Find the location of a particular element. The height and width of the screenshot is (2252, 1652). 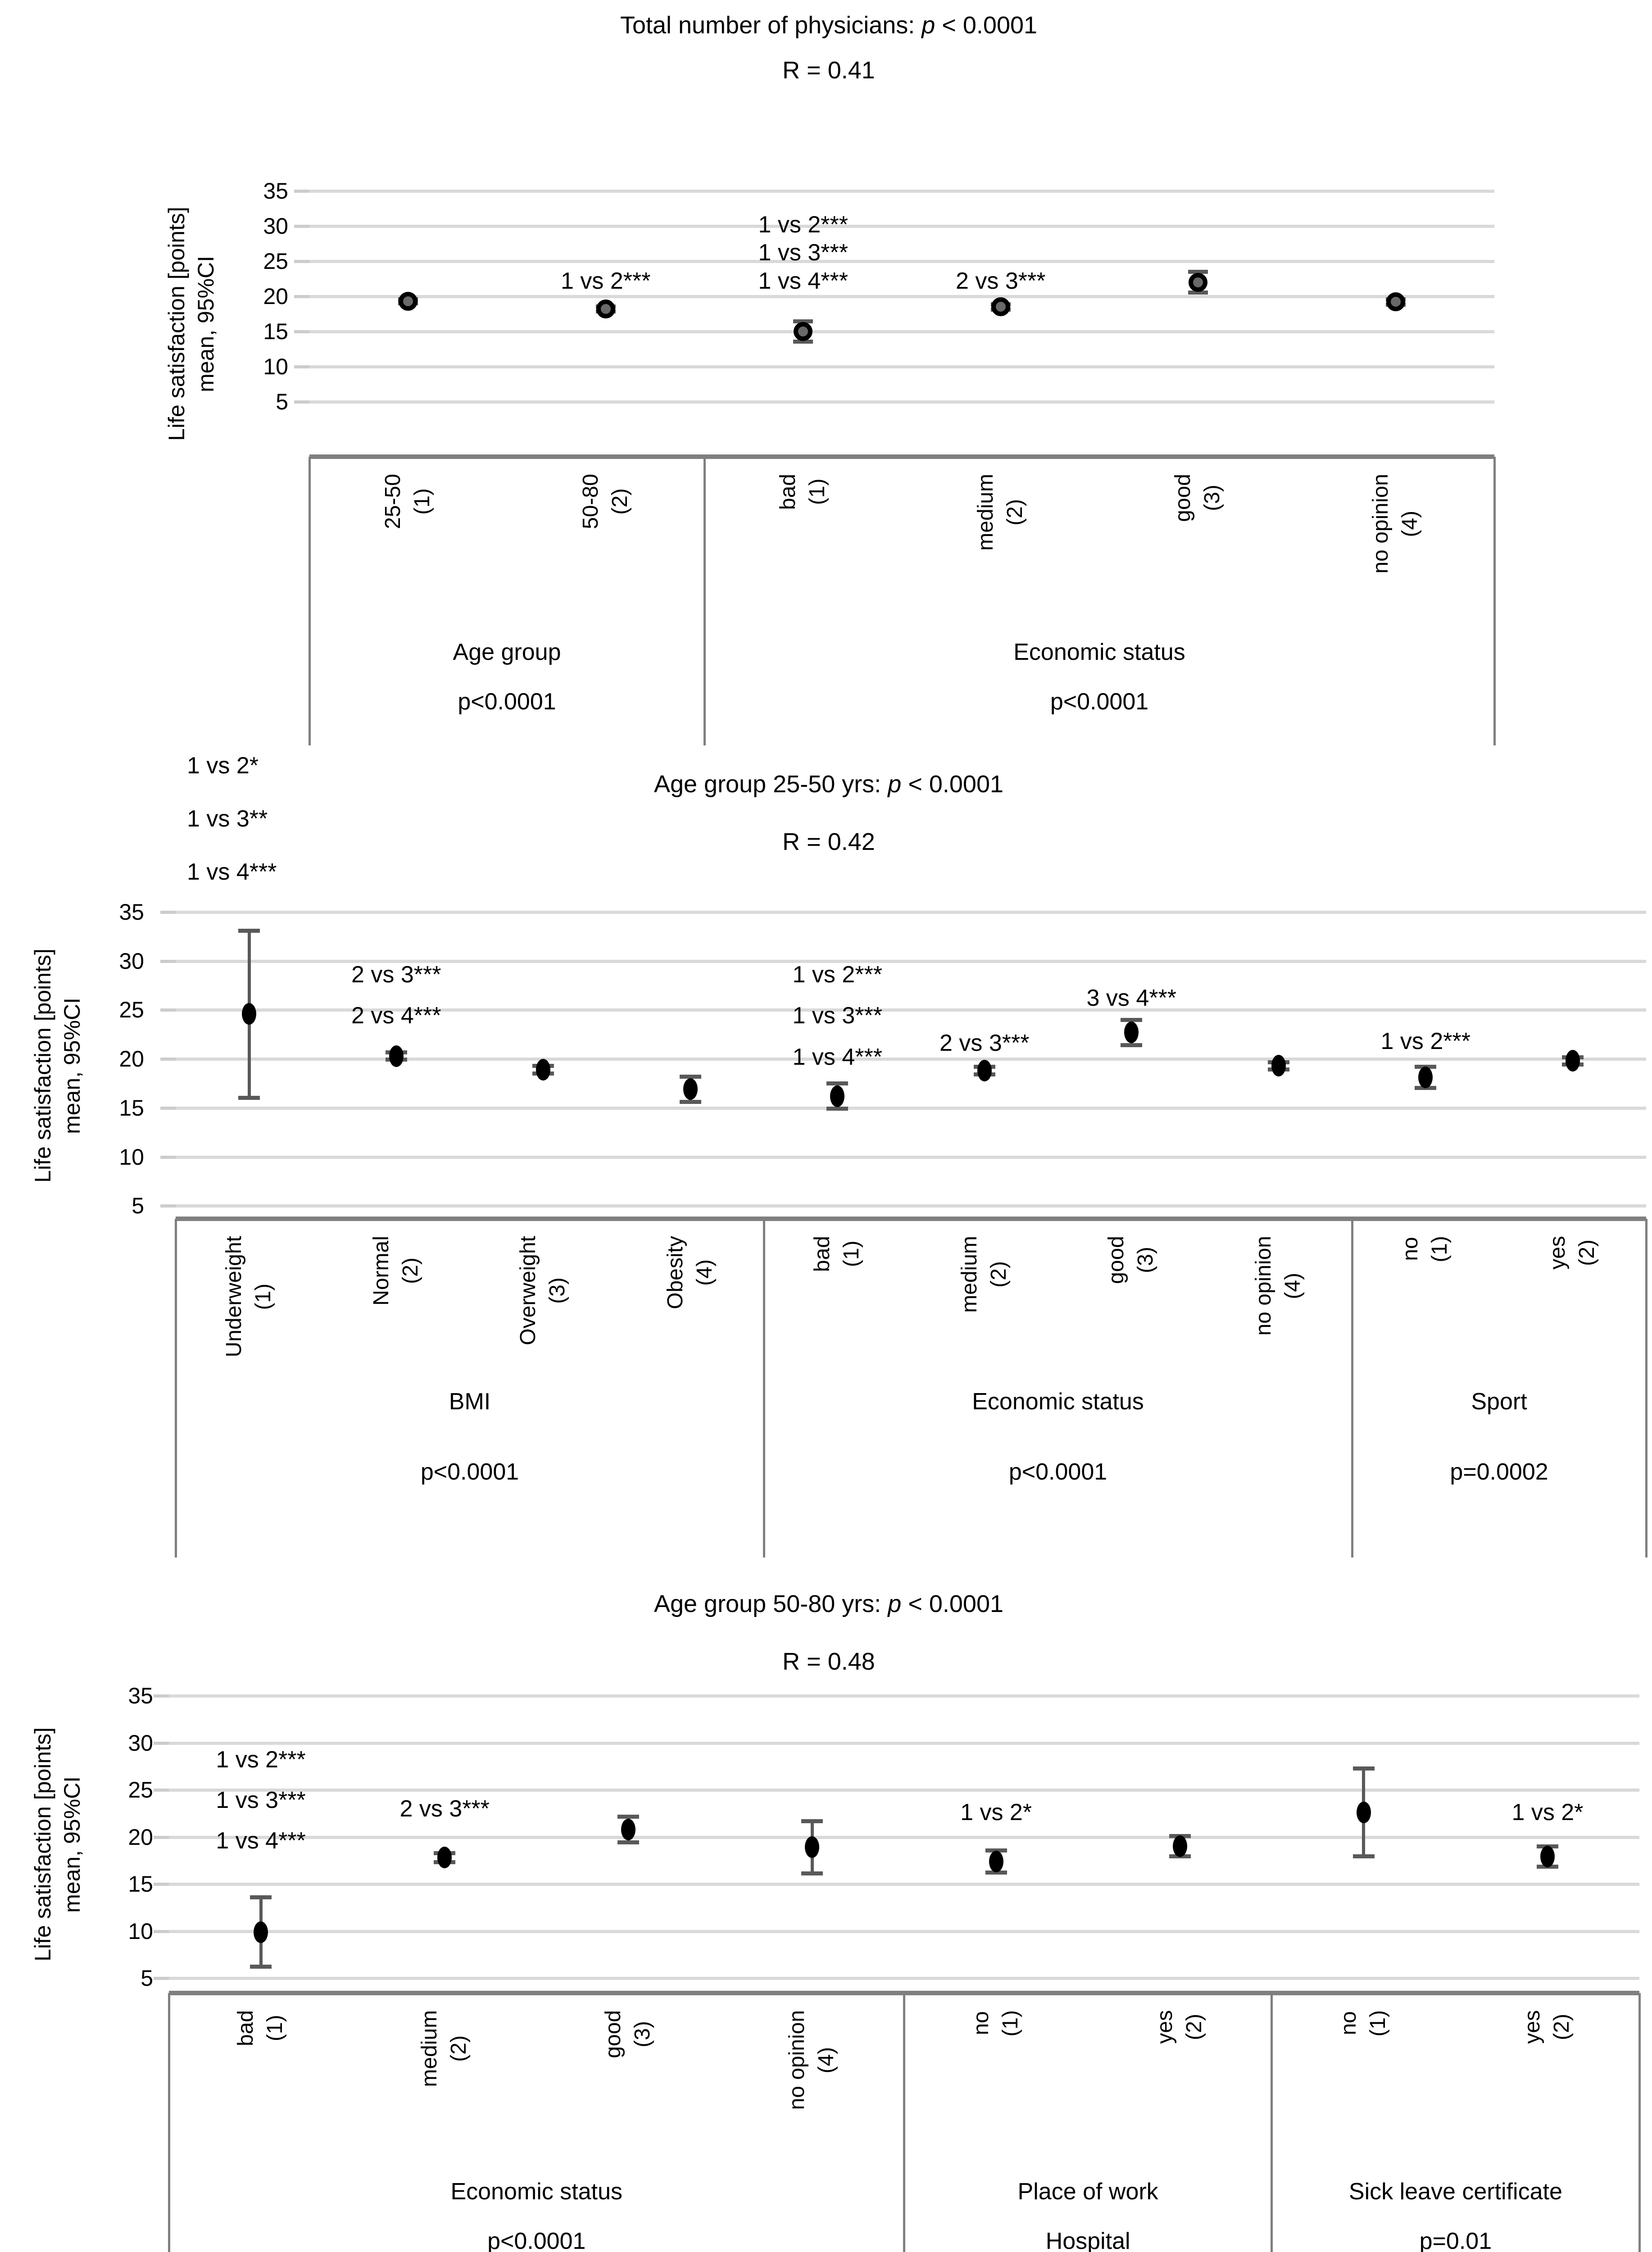

category-name: Normal is located at coordinates (381, 1271).